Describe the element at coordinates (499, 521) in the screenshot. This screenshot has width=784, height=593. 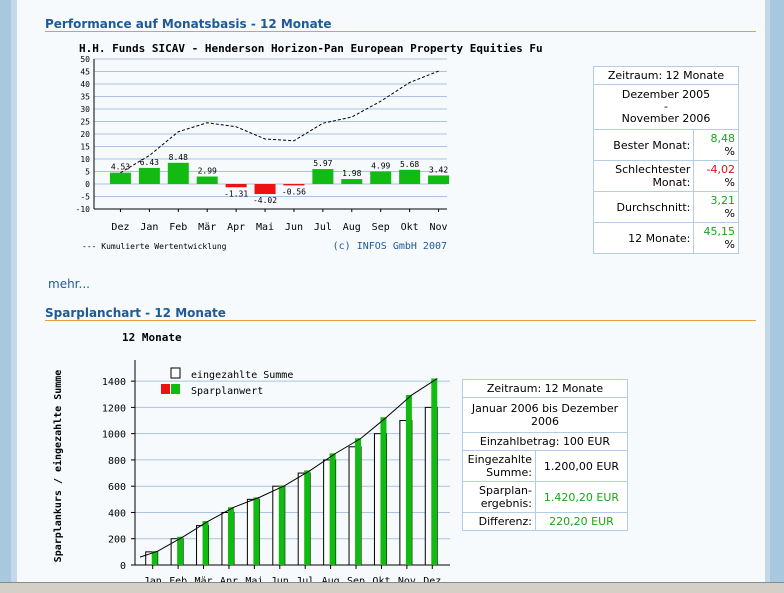
I see `stat-label: Differenz:` at that location.